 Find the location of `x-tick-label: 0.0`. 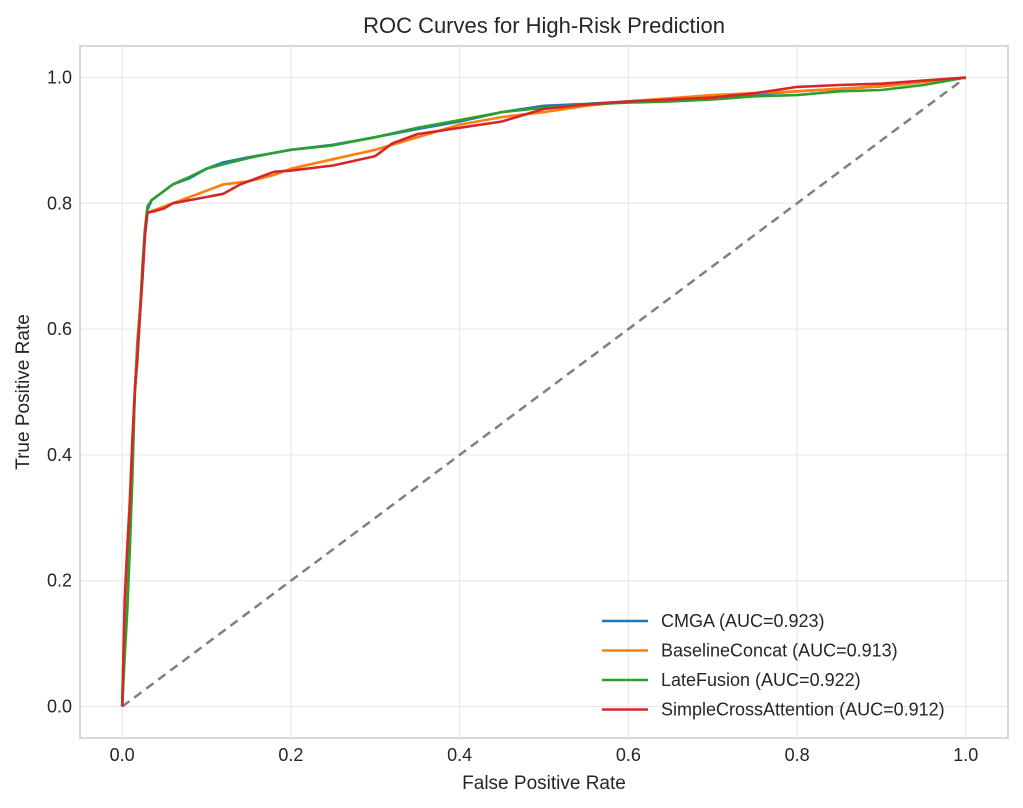

x-tick-label: 0.0 is located at coordinates (122, 755).